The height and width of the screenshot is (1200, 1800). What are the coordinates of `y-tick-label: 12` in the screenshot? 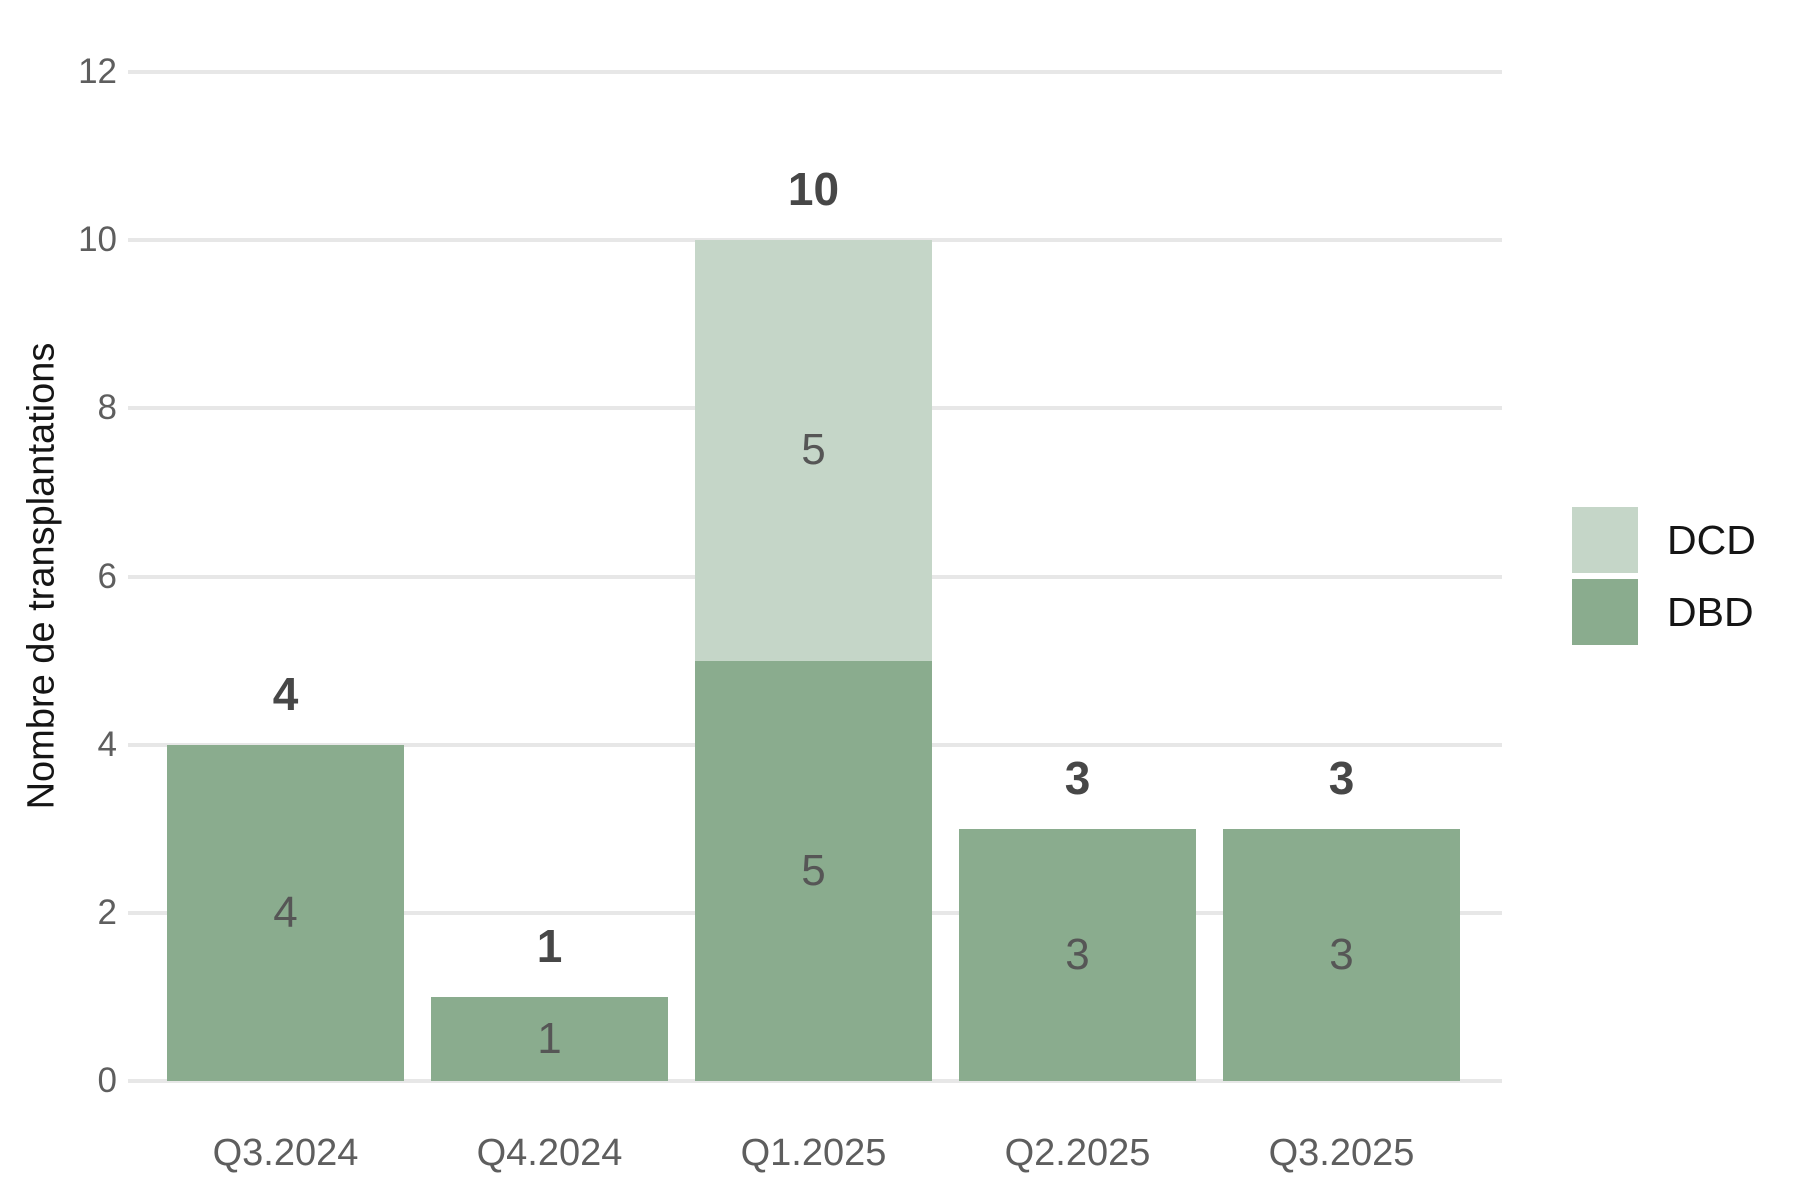 It's located at (97, 71).